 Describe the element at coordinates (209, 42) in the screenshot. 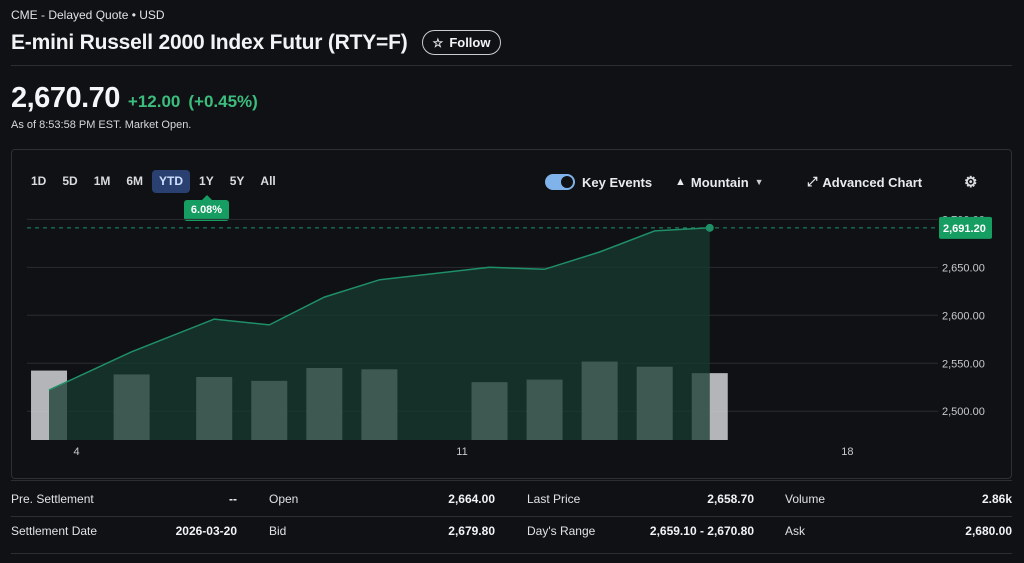

I see `page-title: E-mini Russell 2000 Index Futur (RTY=F)` at that location.